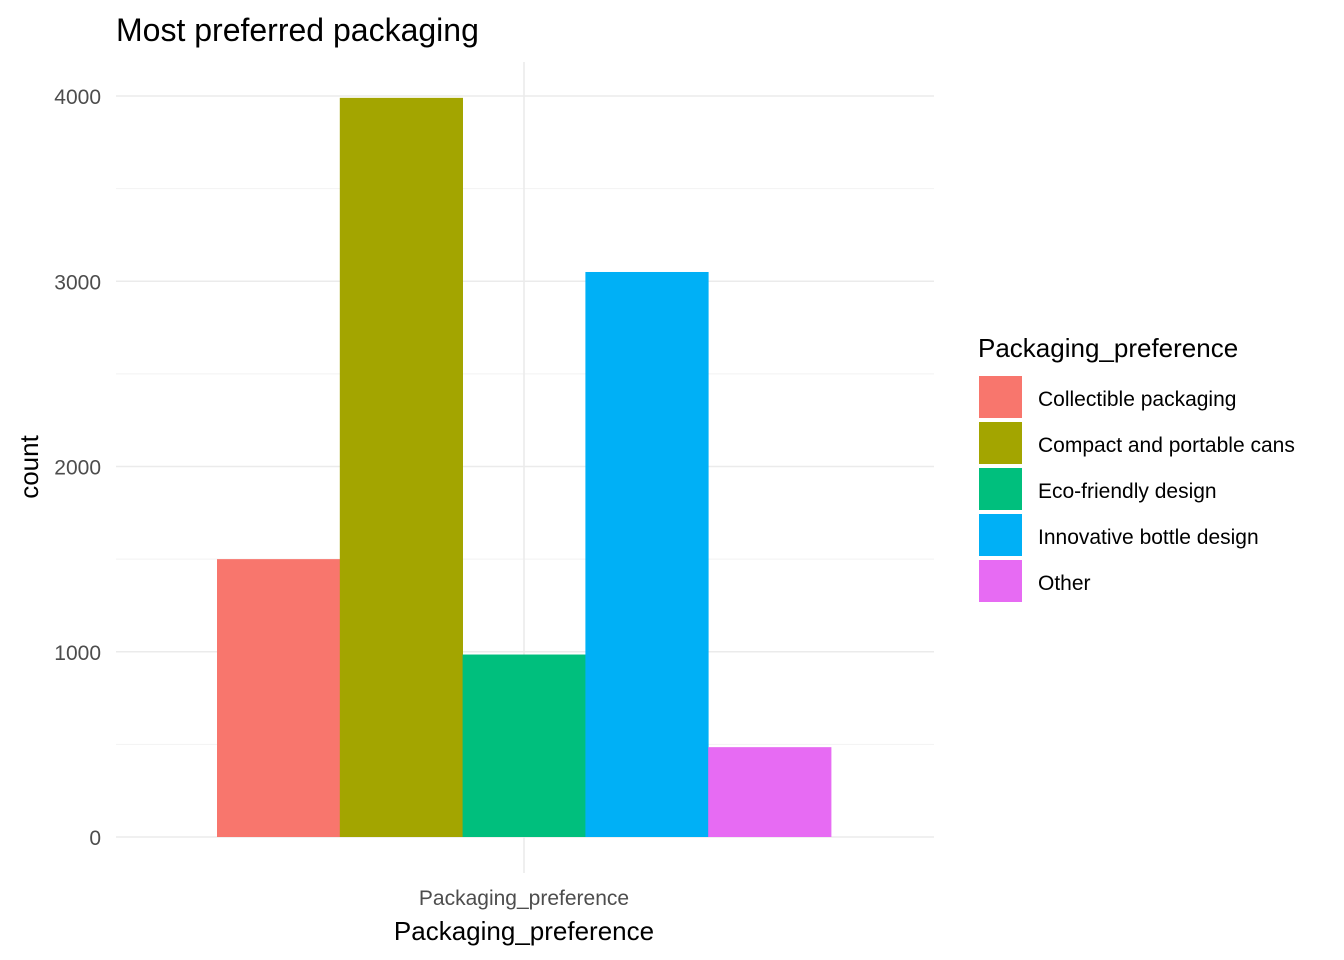 The image size is (1344, 960). Describe the element at coordinates (1148, 537) in the screenshot. I see `legend-label: Innovative bottle design` at that location.